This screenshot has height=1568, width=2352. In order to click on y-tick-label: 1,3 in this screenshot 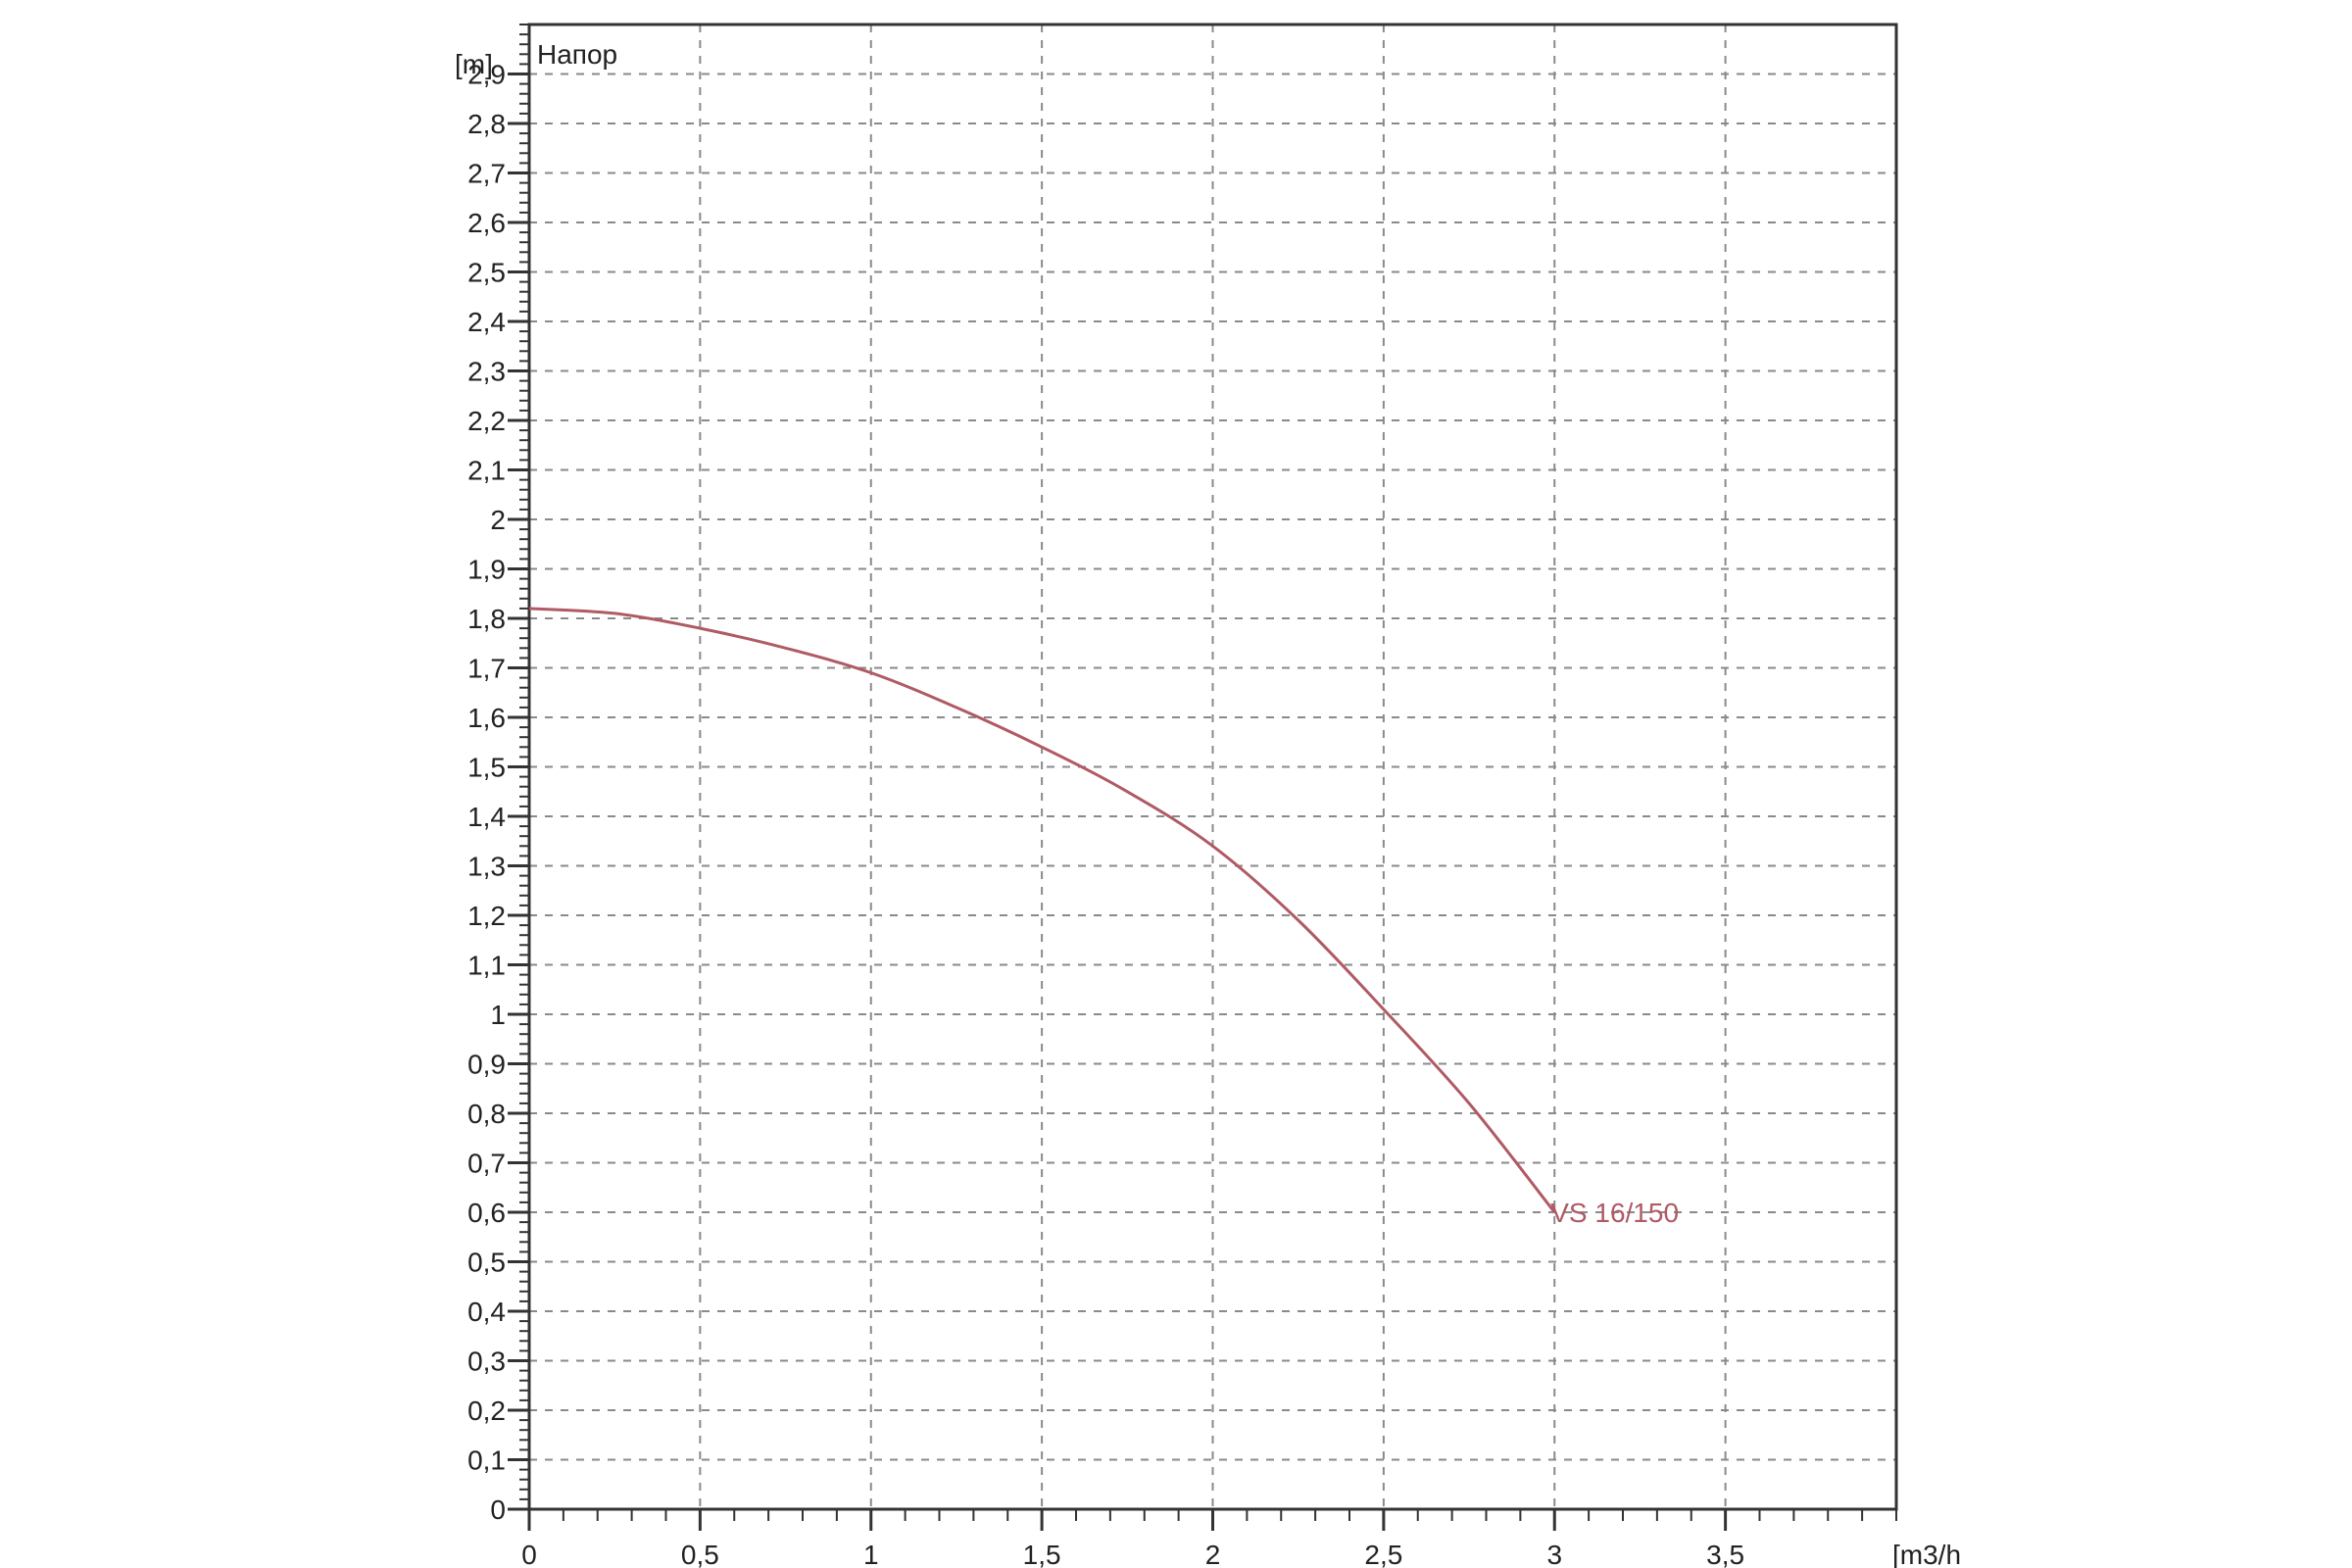, I will do `click(486, 867)`.